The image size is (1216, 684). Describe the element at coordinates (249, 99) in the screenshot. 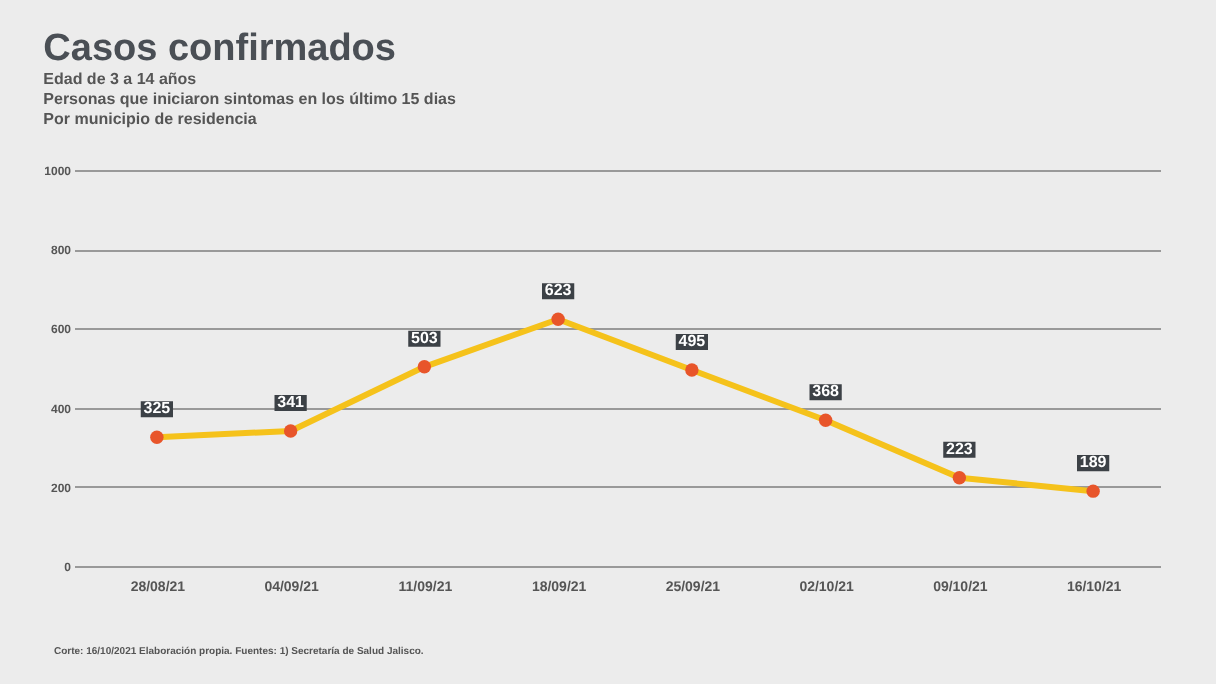

I see `text: Personas que iniciaron sintomas en los último 15 dias` at that location.